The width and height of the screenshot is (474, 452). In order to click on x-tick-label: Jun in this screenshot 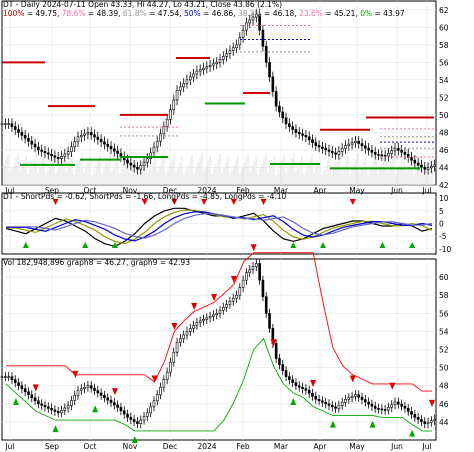, I will do `click(396, 190)`.